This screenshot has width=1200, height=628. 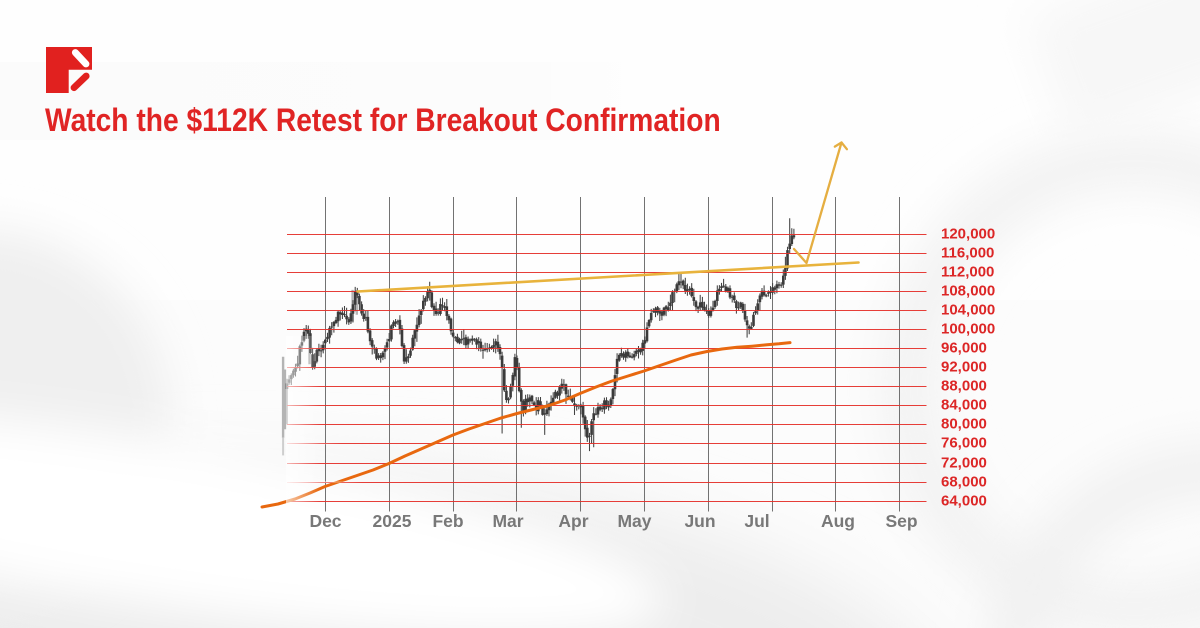 I want to click on svg-text: 108,000, so click(x=968, y=290).